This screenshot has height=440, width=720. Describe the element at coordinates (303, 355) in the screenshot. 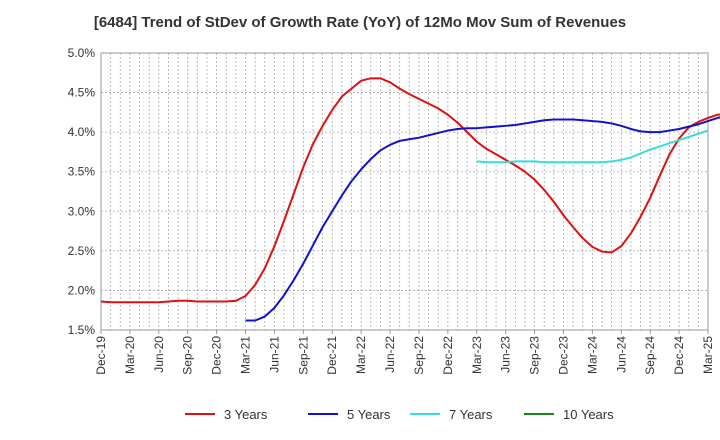

I see `x-tick-label: Sep-21` at that location.